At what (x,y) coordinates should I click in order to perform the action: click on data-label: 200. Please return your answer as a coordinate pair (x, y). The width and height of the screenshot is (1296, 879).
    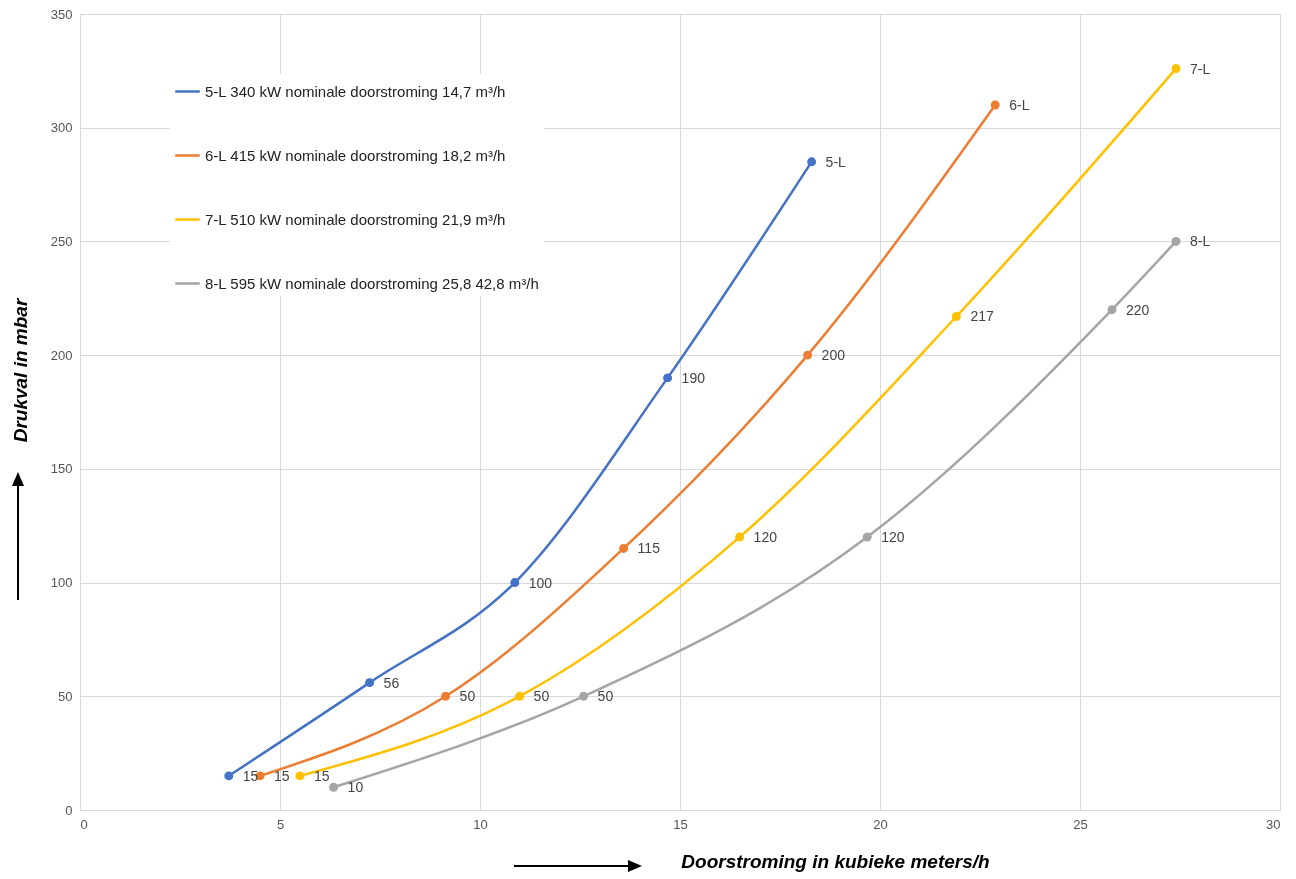
    Looking at the image, I should click on (833, 355).